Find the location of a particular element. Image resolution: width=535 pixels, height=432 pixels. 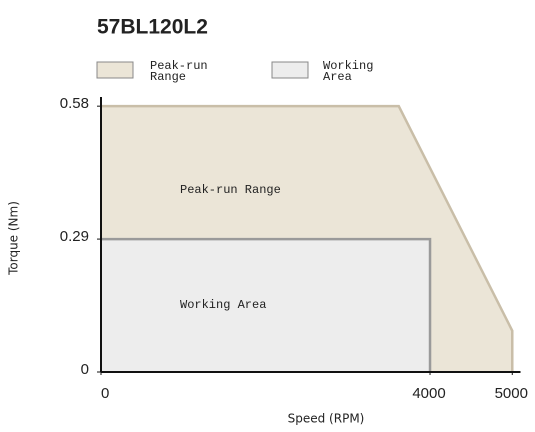

y-axis-label: Torque (Nm) is located at coordinates (14, 238).